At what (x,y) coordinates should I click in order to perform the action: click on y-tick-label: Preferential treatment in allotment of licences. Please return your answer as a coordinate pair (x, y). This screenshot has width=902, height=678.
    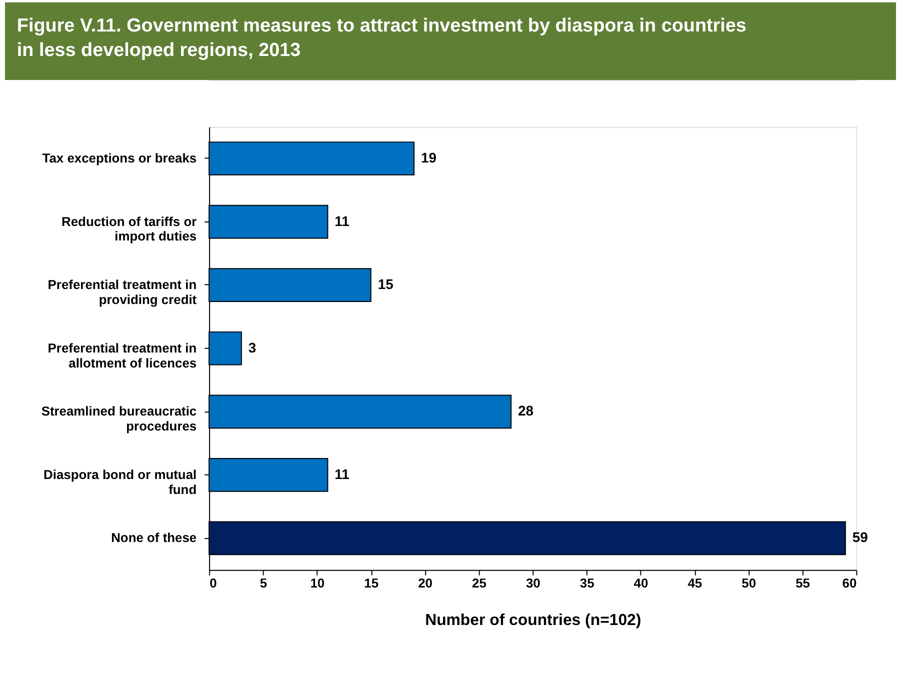
    Looking at the image, I should click on (122, 355).